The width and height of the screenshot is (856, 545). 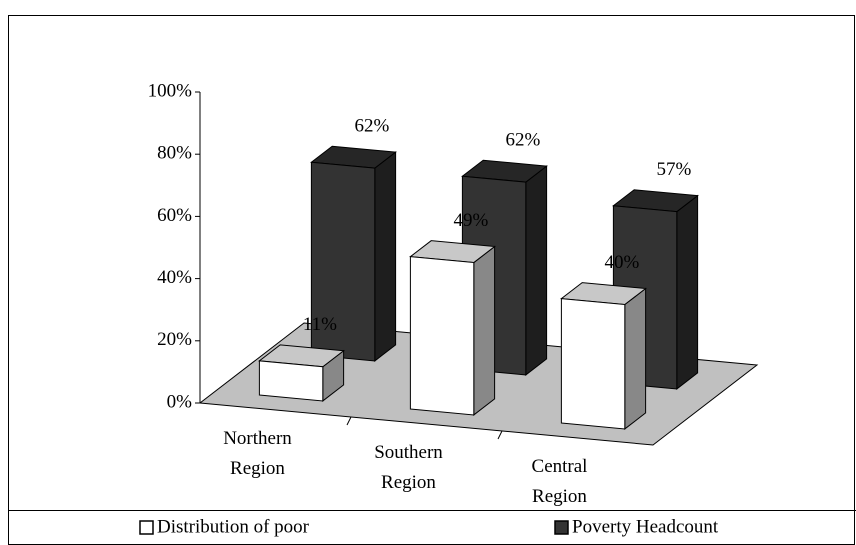 I want to click on y-tick-label: 0%, so click(x=180, y=401).